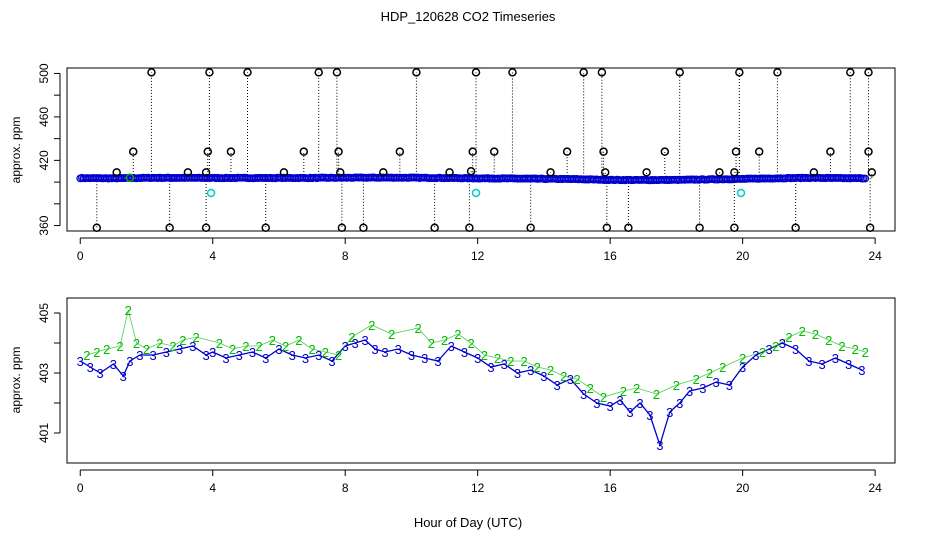  What do you see at coordinates (44, 225) in the screenshot?
I see `y-tick-label: 360` at bounding box center [44, 225].